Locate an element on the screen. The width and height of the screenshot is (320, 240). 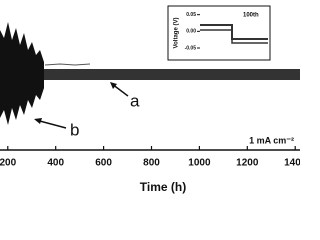
x-tick-label: 400 is located at coordinates (55, 163).